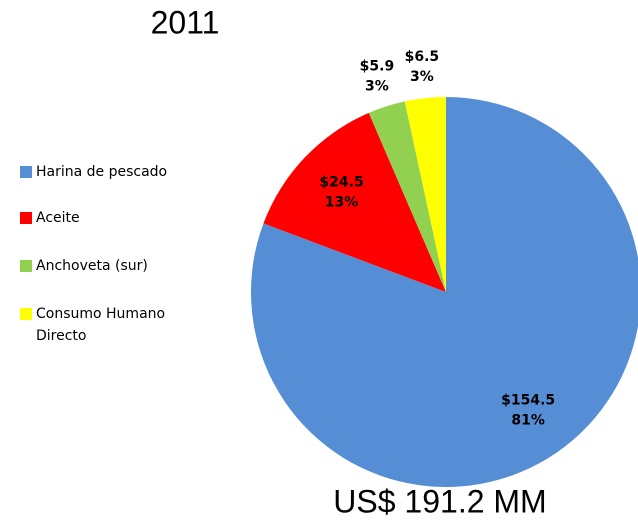 This screenshot has height=525, width=638. I want to click on legend-label: Harina de pescado, so click(101, 172).